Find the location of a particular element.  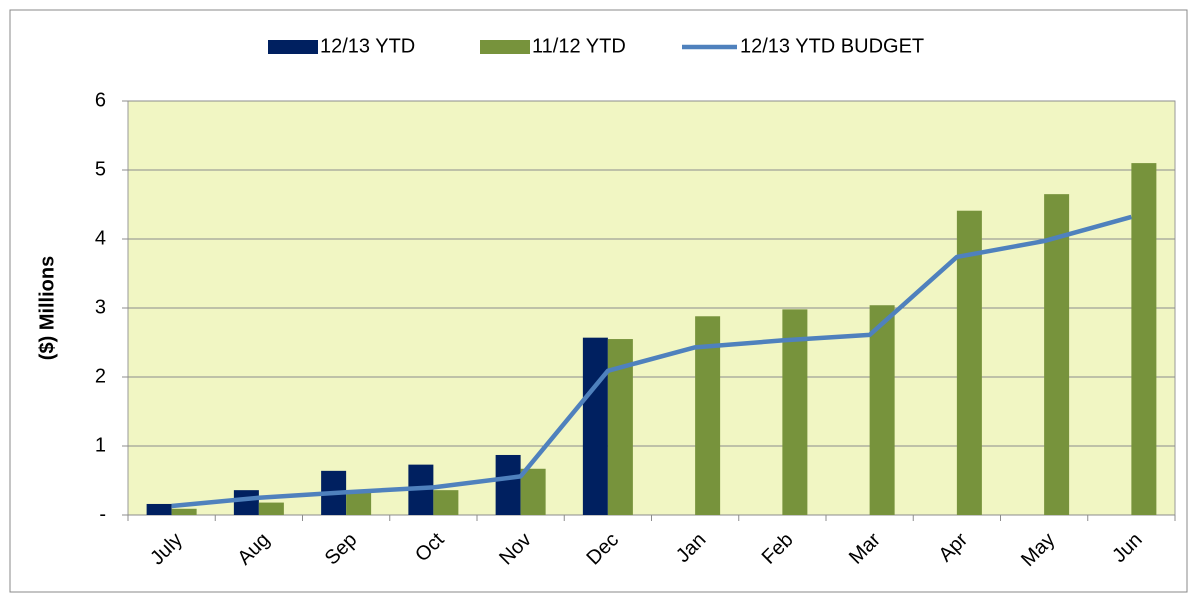

legend-label: 11/12 YTD is located at coordinates (579, 46).